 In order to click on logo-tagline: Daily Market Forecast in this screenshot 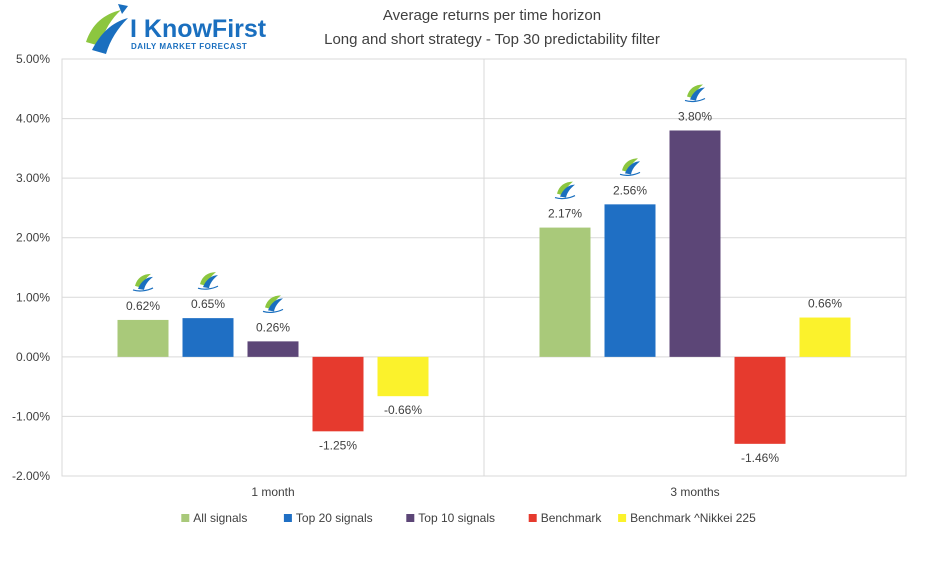, I will do `click(189, 46)`.